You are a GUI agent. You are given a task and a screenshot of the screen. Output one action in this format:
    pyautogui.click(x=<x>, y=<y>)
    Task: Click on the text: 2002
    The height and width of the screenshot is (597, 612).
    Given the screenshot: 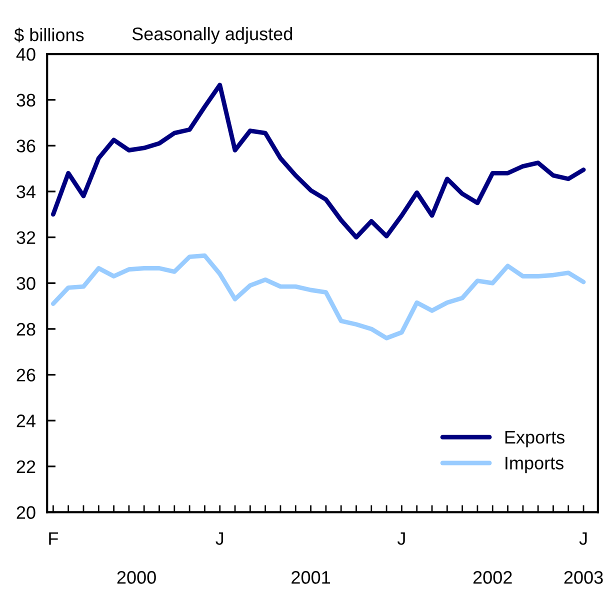 What is the action you would take?
    pyautogui.click(x=492, y=577)
    